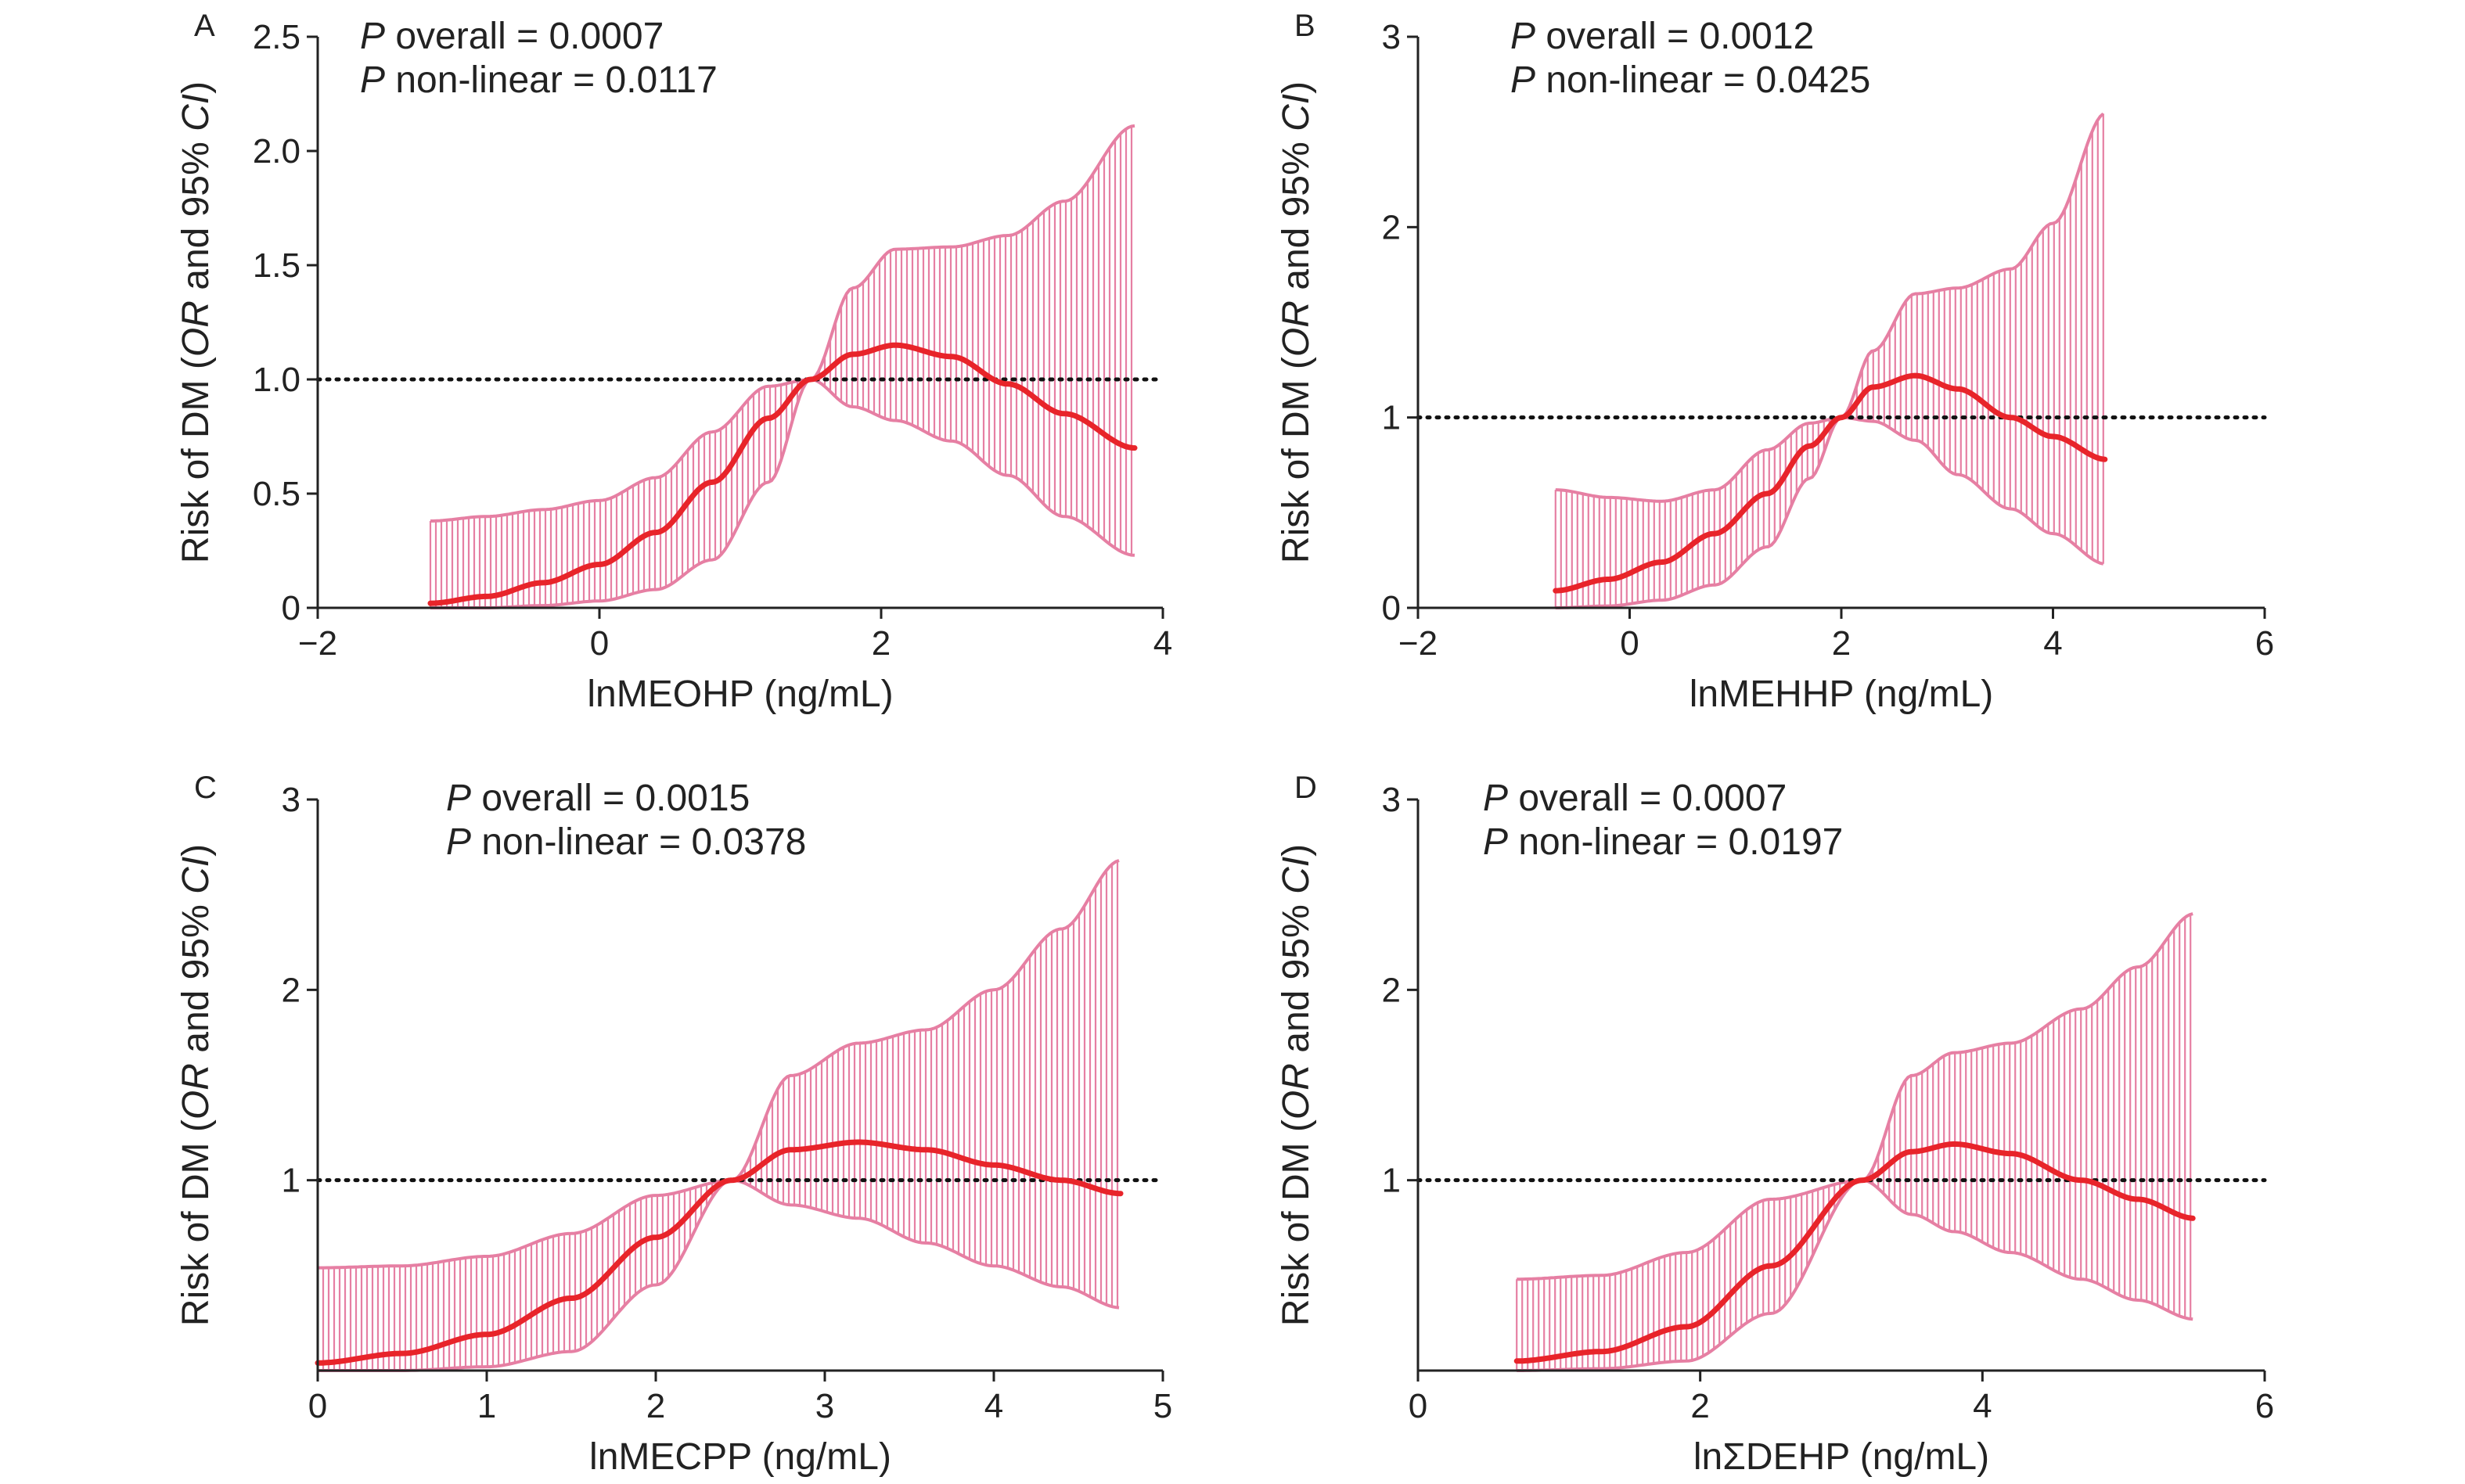  Describe the element at coordinates (204, 26) in the screenshot. I see `panel-letter: A` at that location.